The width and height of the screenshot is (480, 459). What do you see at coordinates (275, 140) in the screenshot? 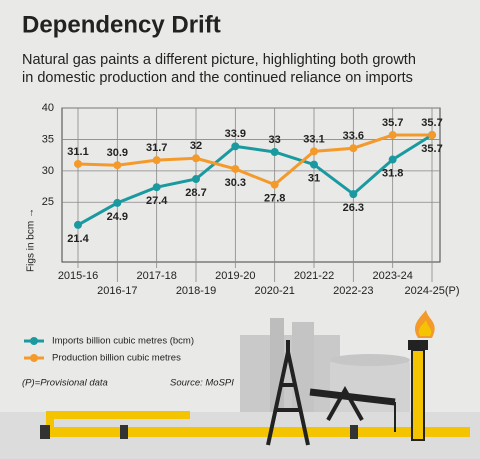
I see `data-label: 33` at bounding box center [275, 140].